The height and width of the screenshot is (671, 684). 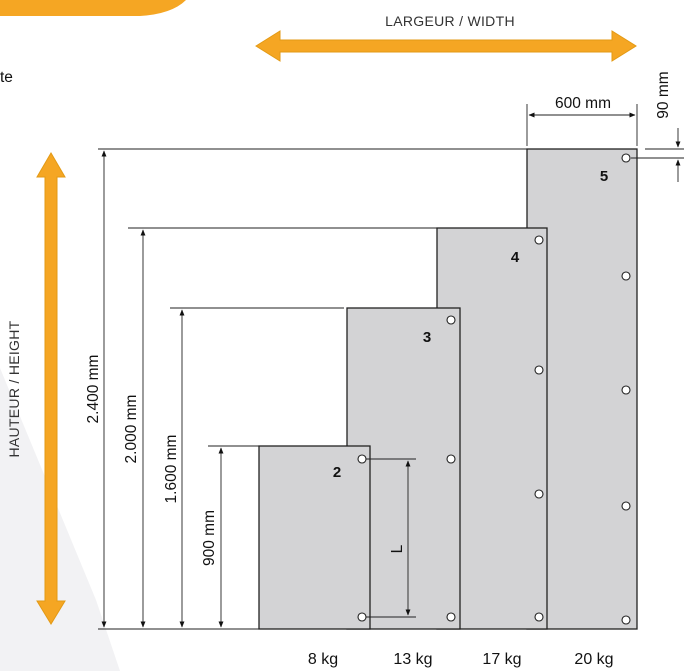 I want to click on weight-panel-5: 20 kg, so click(x=593, y=659).